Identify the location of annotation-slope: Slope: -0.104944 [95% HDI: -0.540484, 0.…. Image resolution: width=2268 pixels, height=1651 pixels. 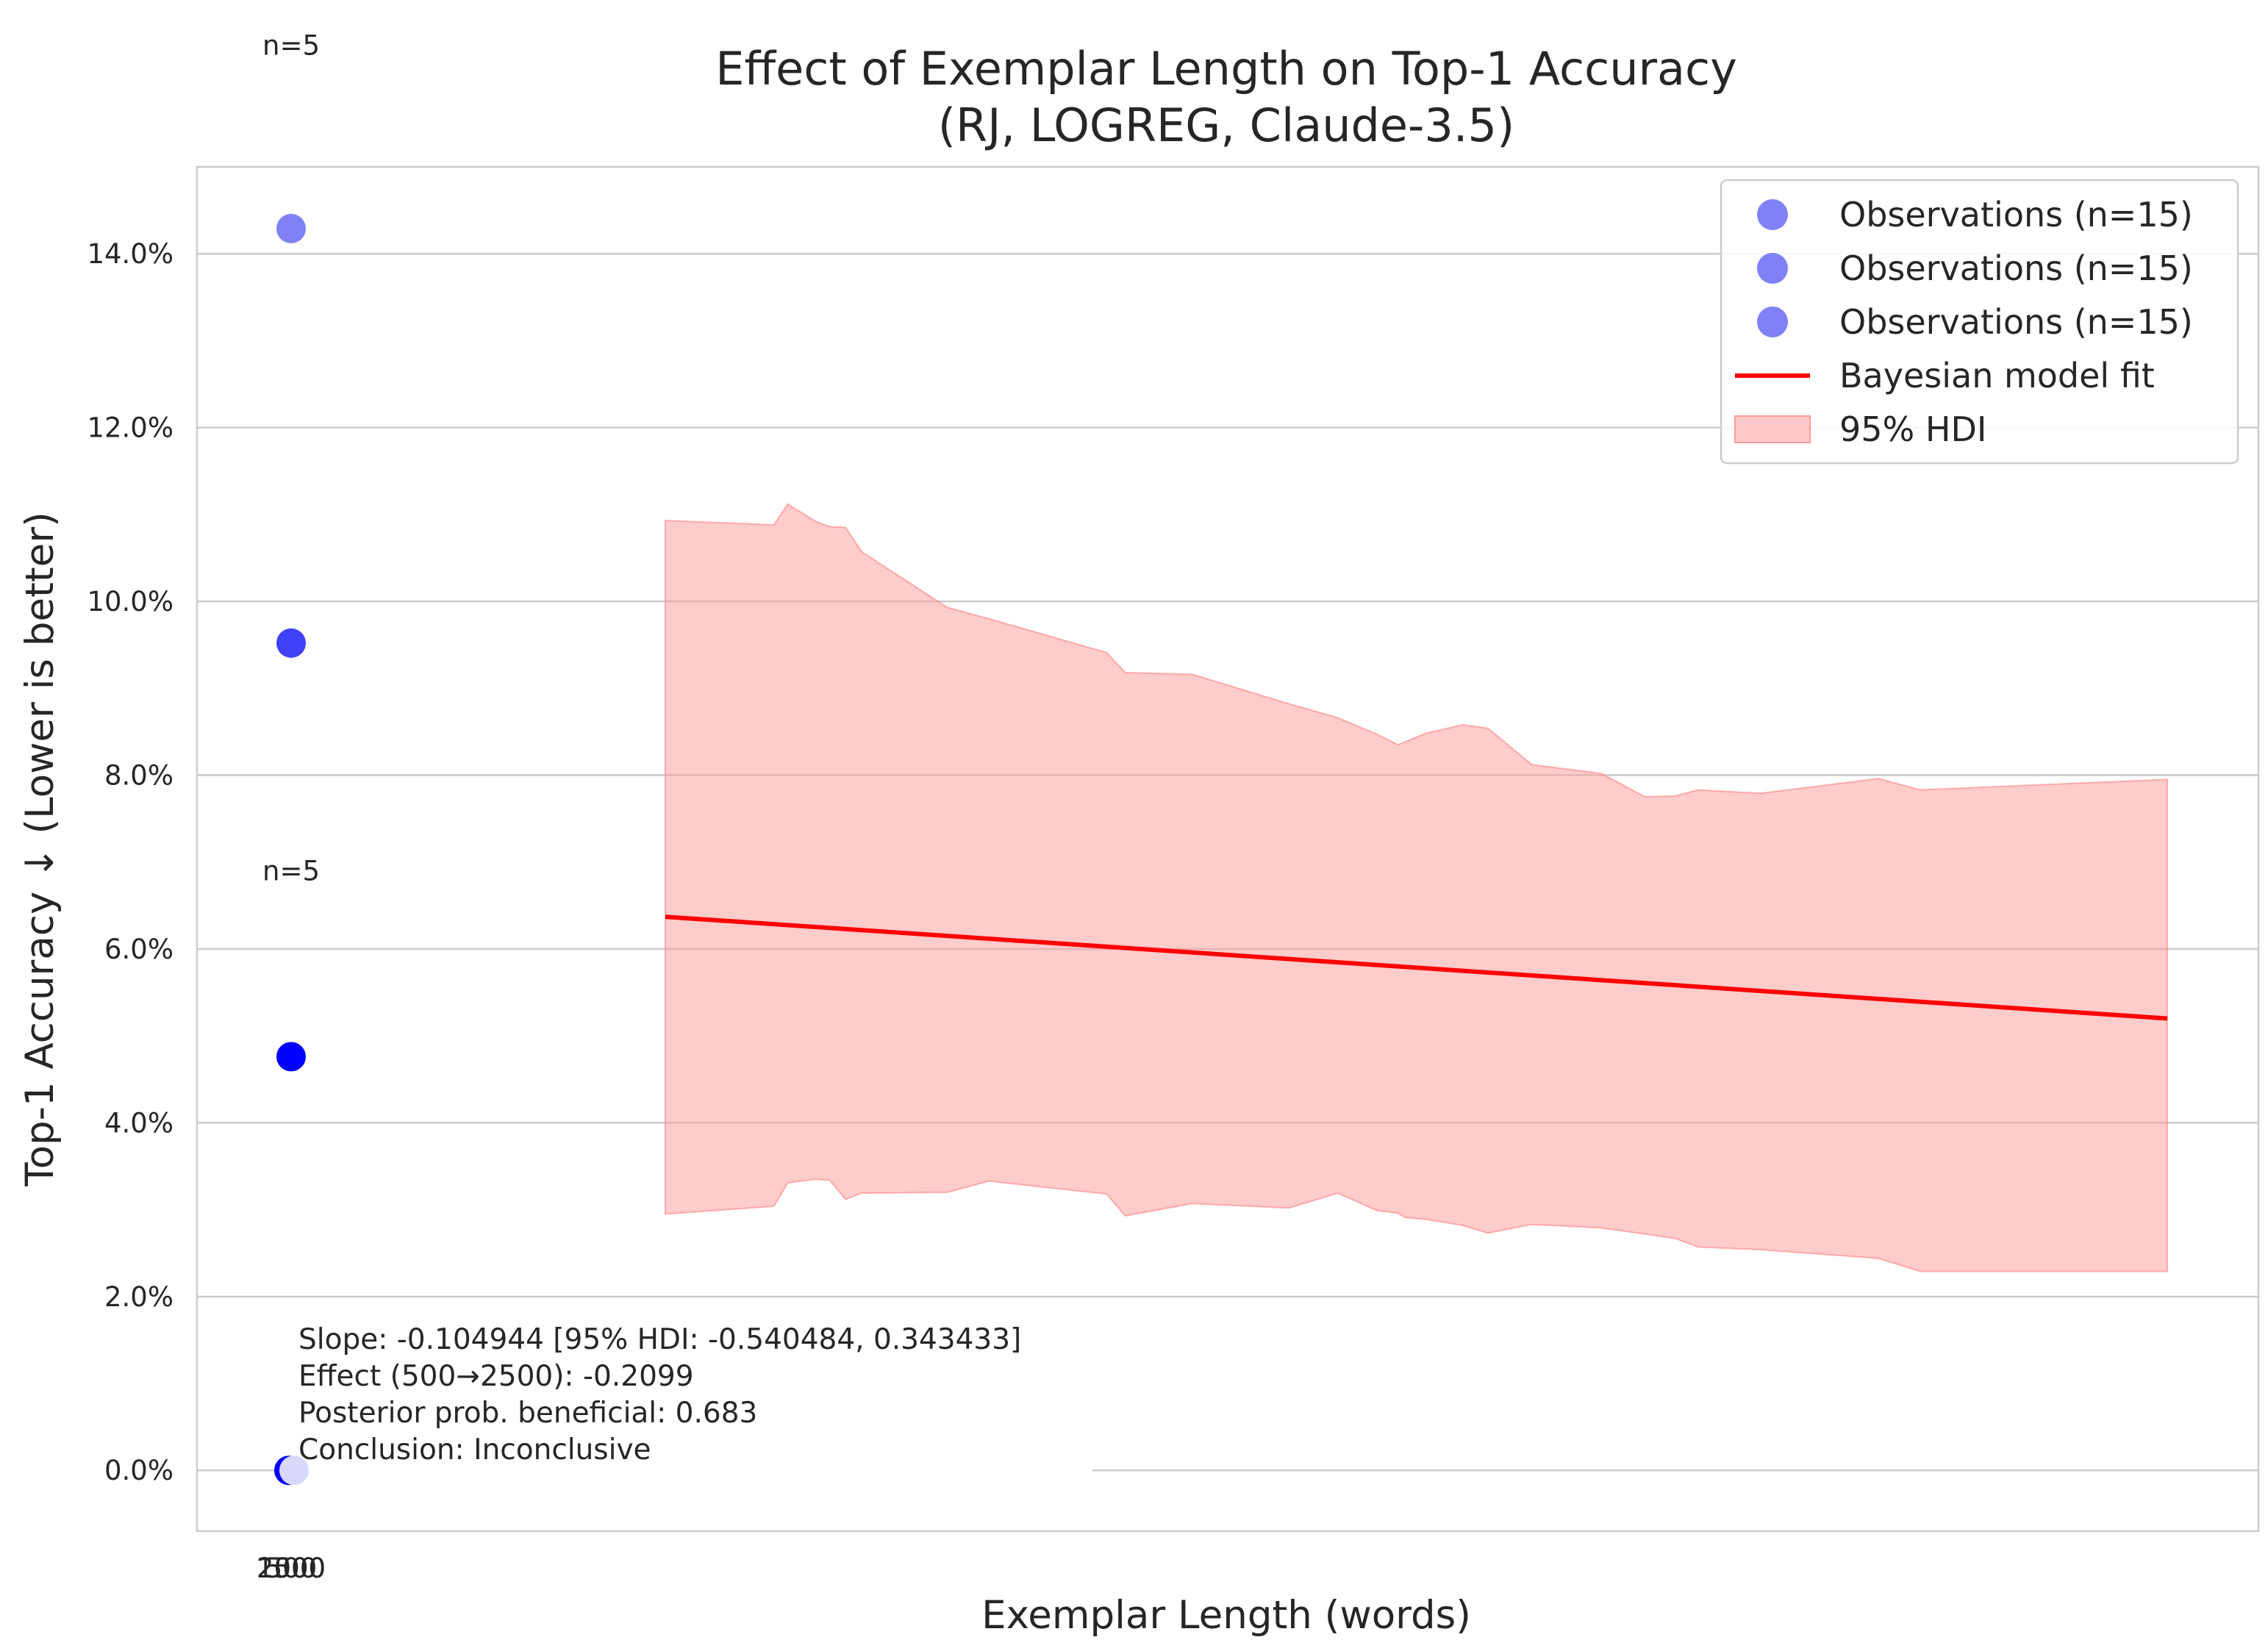
(660, 1339).